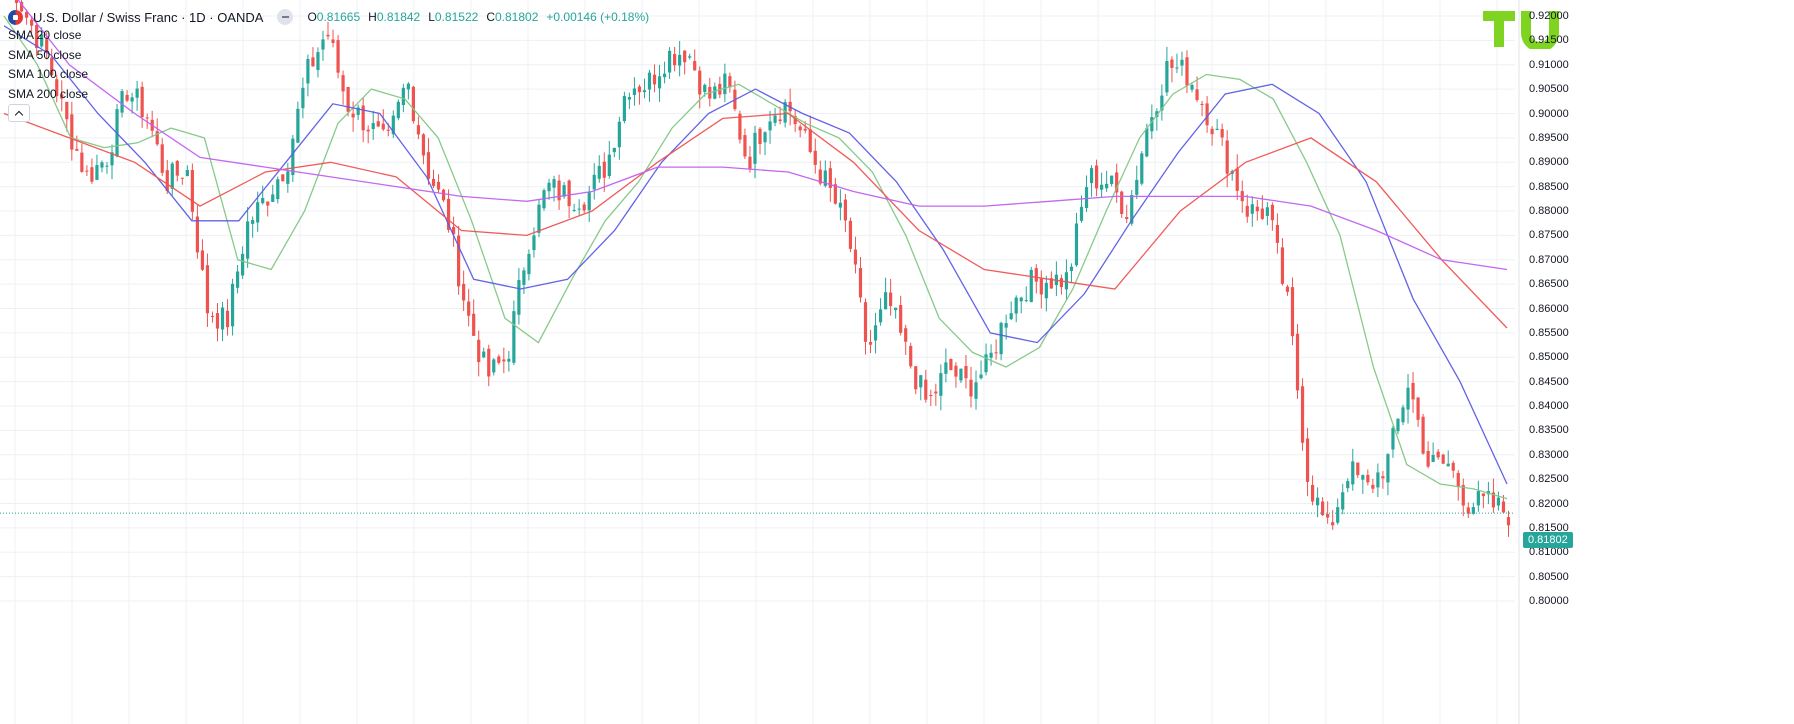 Image resolution: width=1794 pixels, height=724 pixels. Describe the element at coordinates (285, 17) in the screenshot. I see `more-dots-icon` at that location.